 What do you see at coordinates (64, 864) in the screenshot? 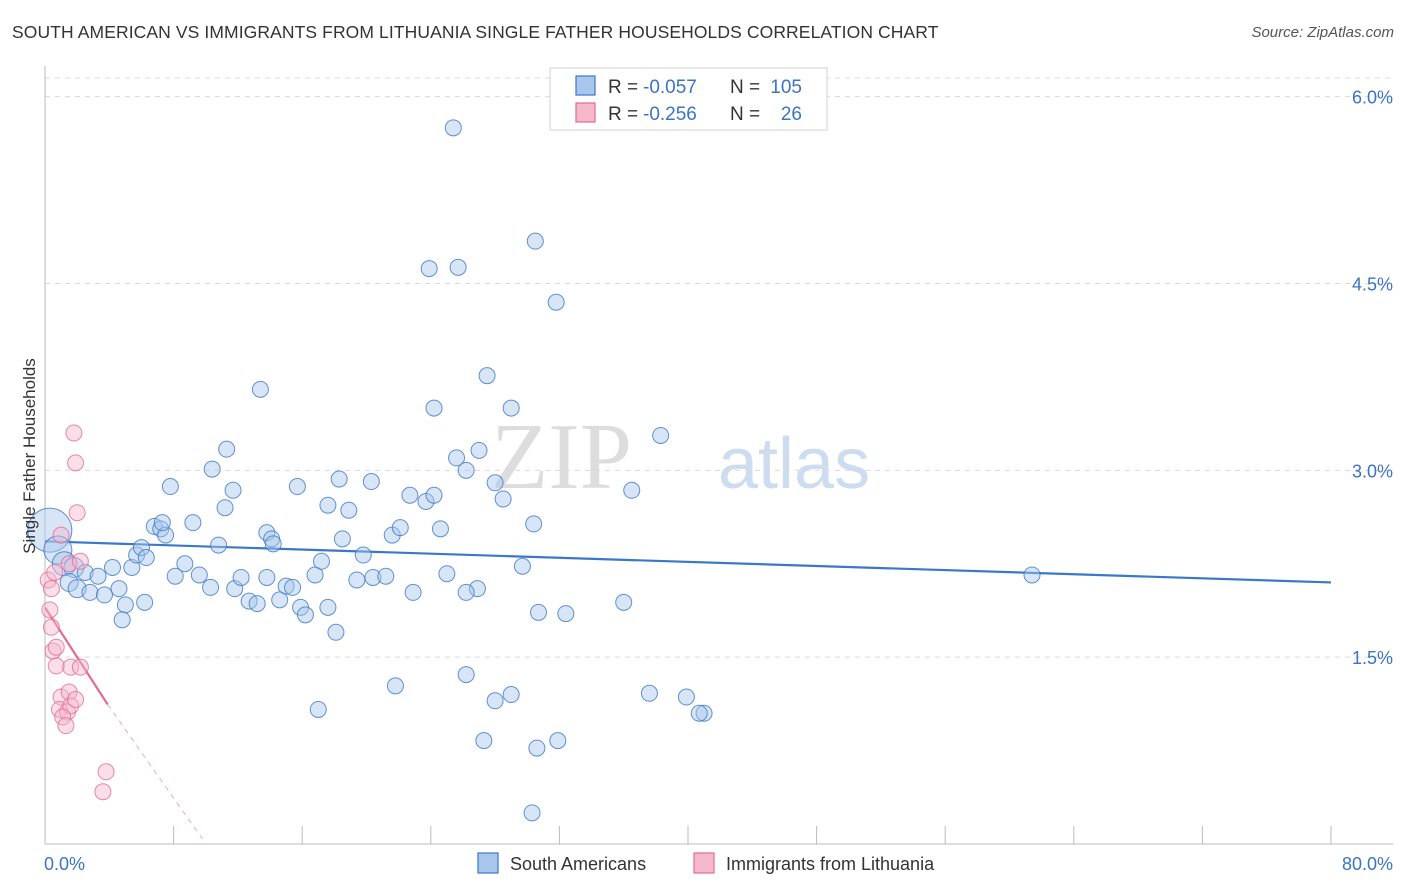
I see `x-tick-label: 0.0%` at bounding box center [64, 864].